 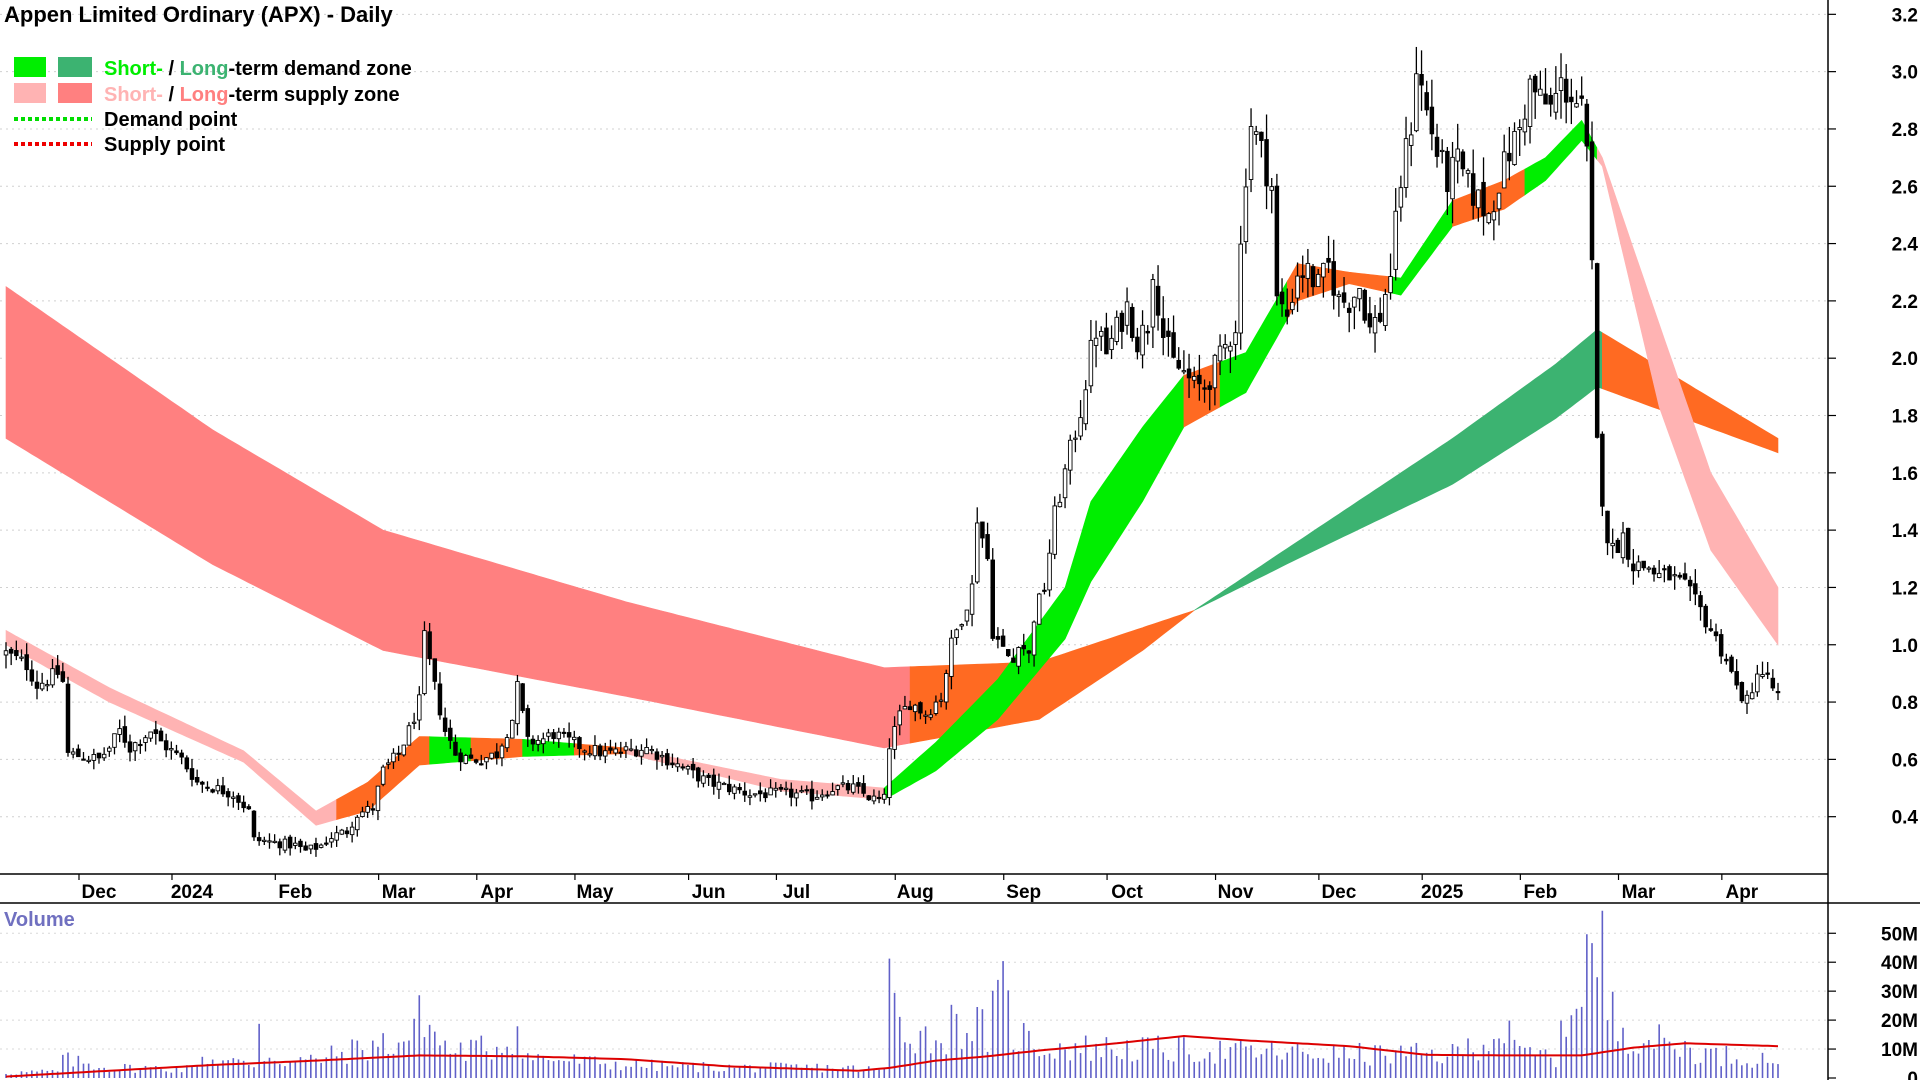 What do you see at coordinates (1905, 15) in the screenshot?
I see `y-tick-label: 3.2` at bounding box center [1905, 15].